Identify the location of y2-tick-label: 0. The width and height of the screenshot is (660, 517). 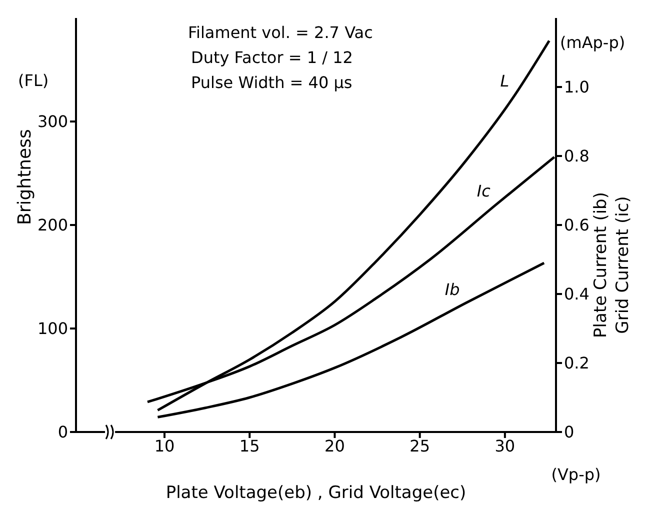
(569, 432).